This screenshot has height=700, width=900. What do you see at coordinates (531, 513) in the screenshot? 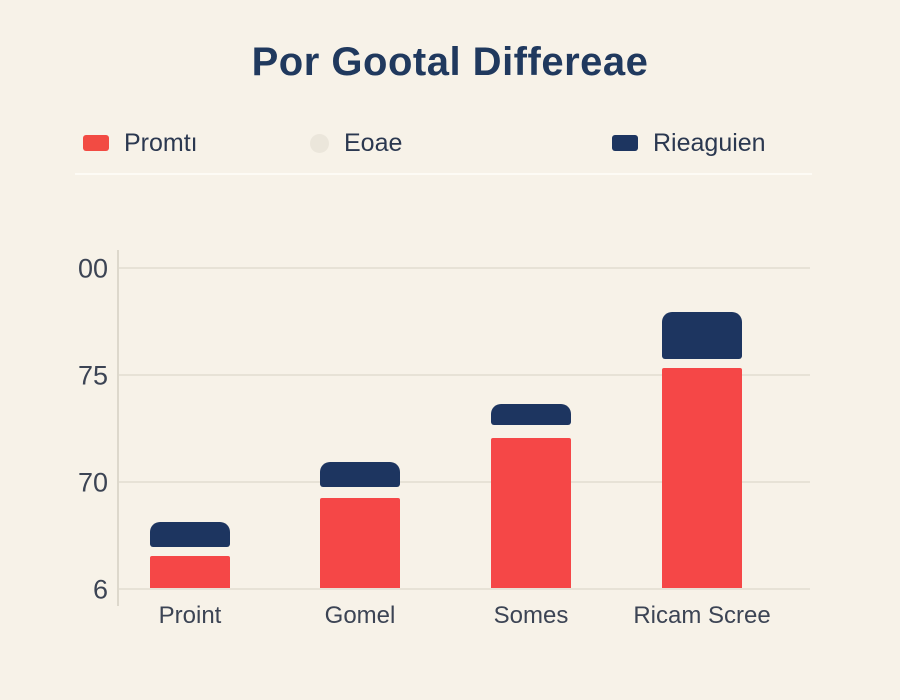
I see `bar-2-segment-promt` at bounding box center [531, 513].